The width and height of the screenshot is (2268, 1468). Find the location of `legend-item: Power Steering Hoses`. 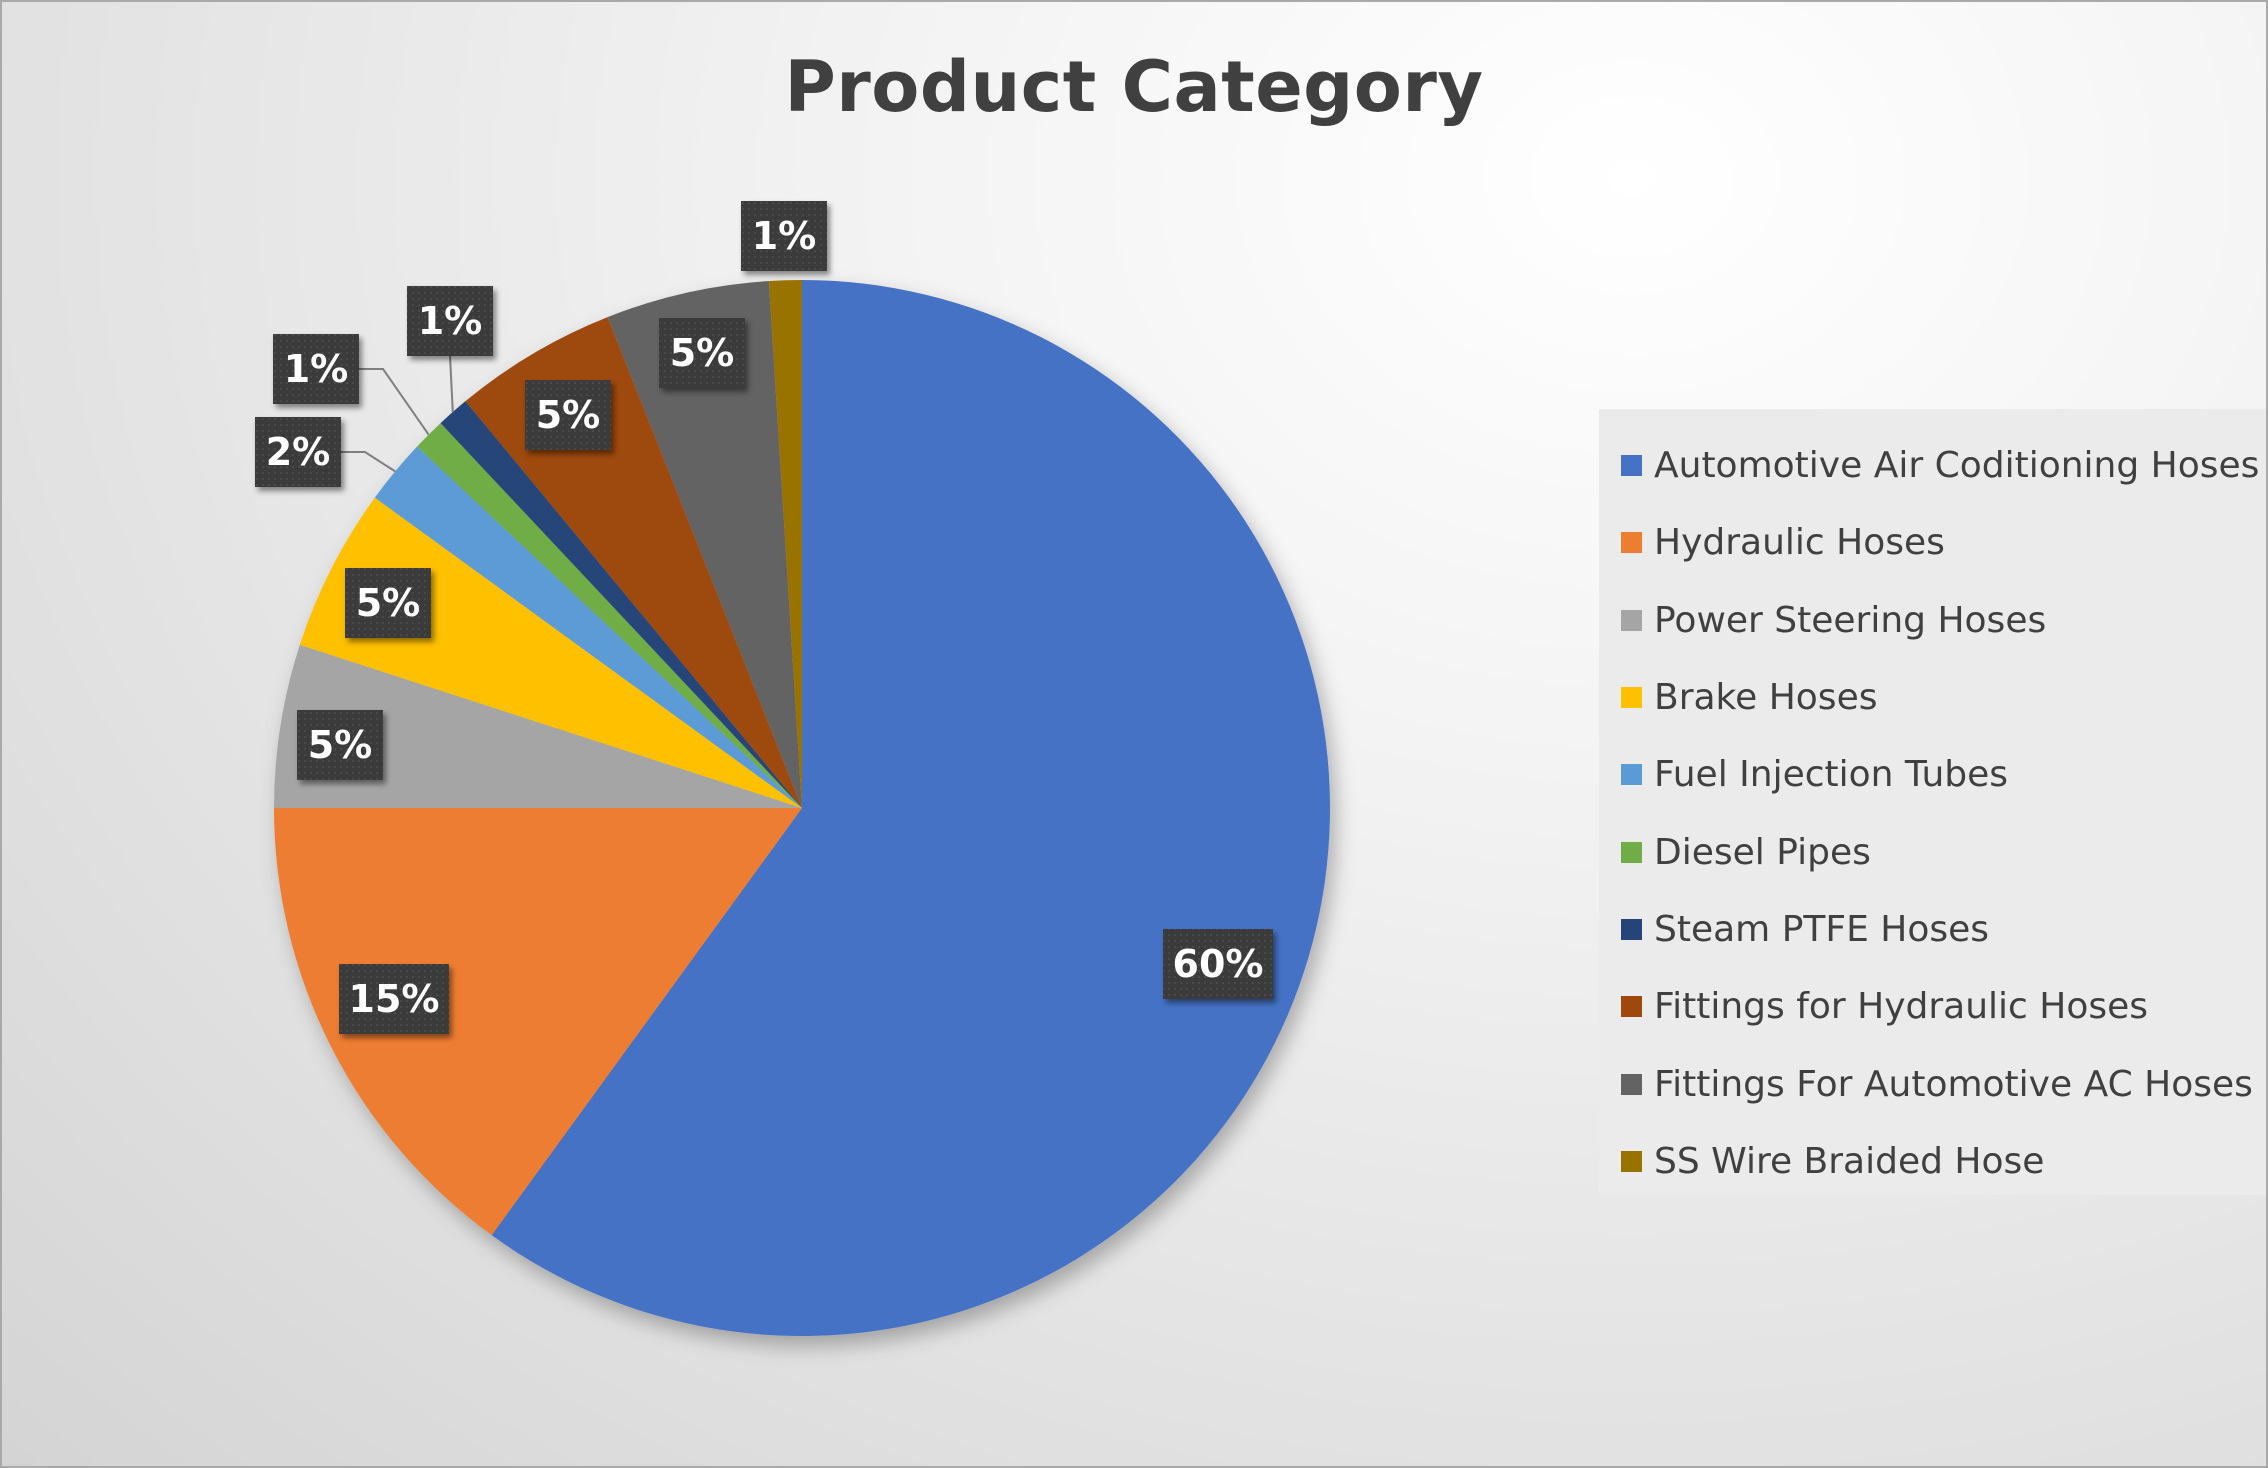

legend-item: Power Steering Hoses is located at coordinates (1943, 620).